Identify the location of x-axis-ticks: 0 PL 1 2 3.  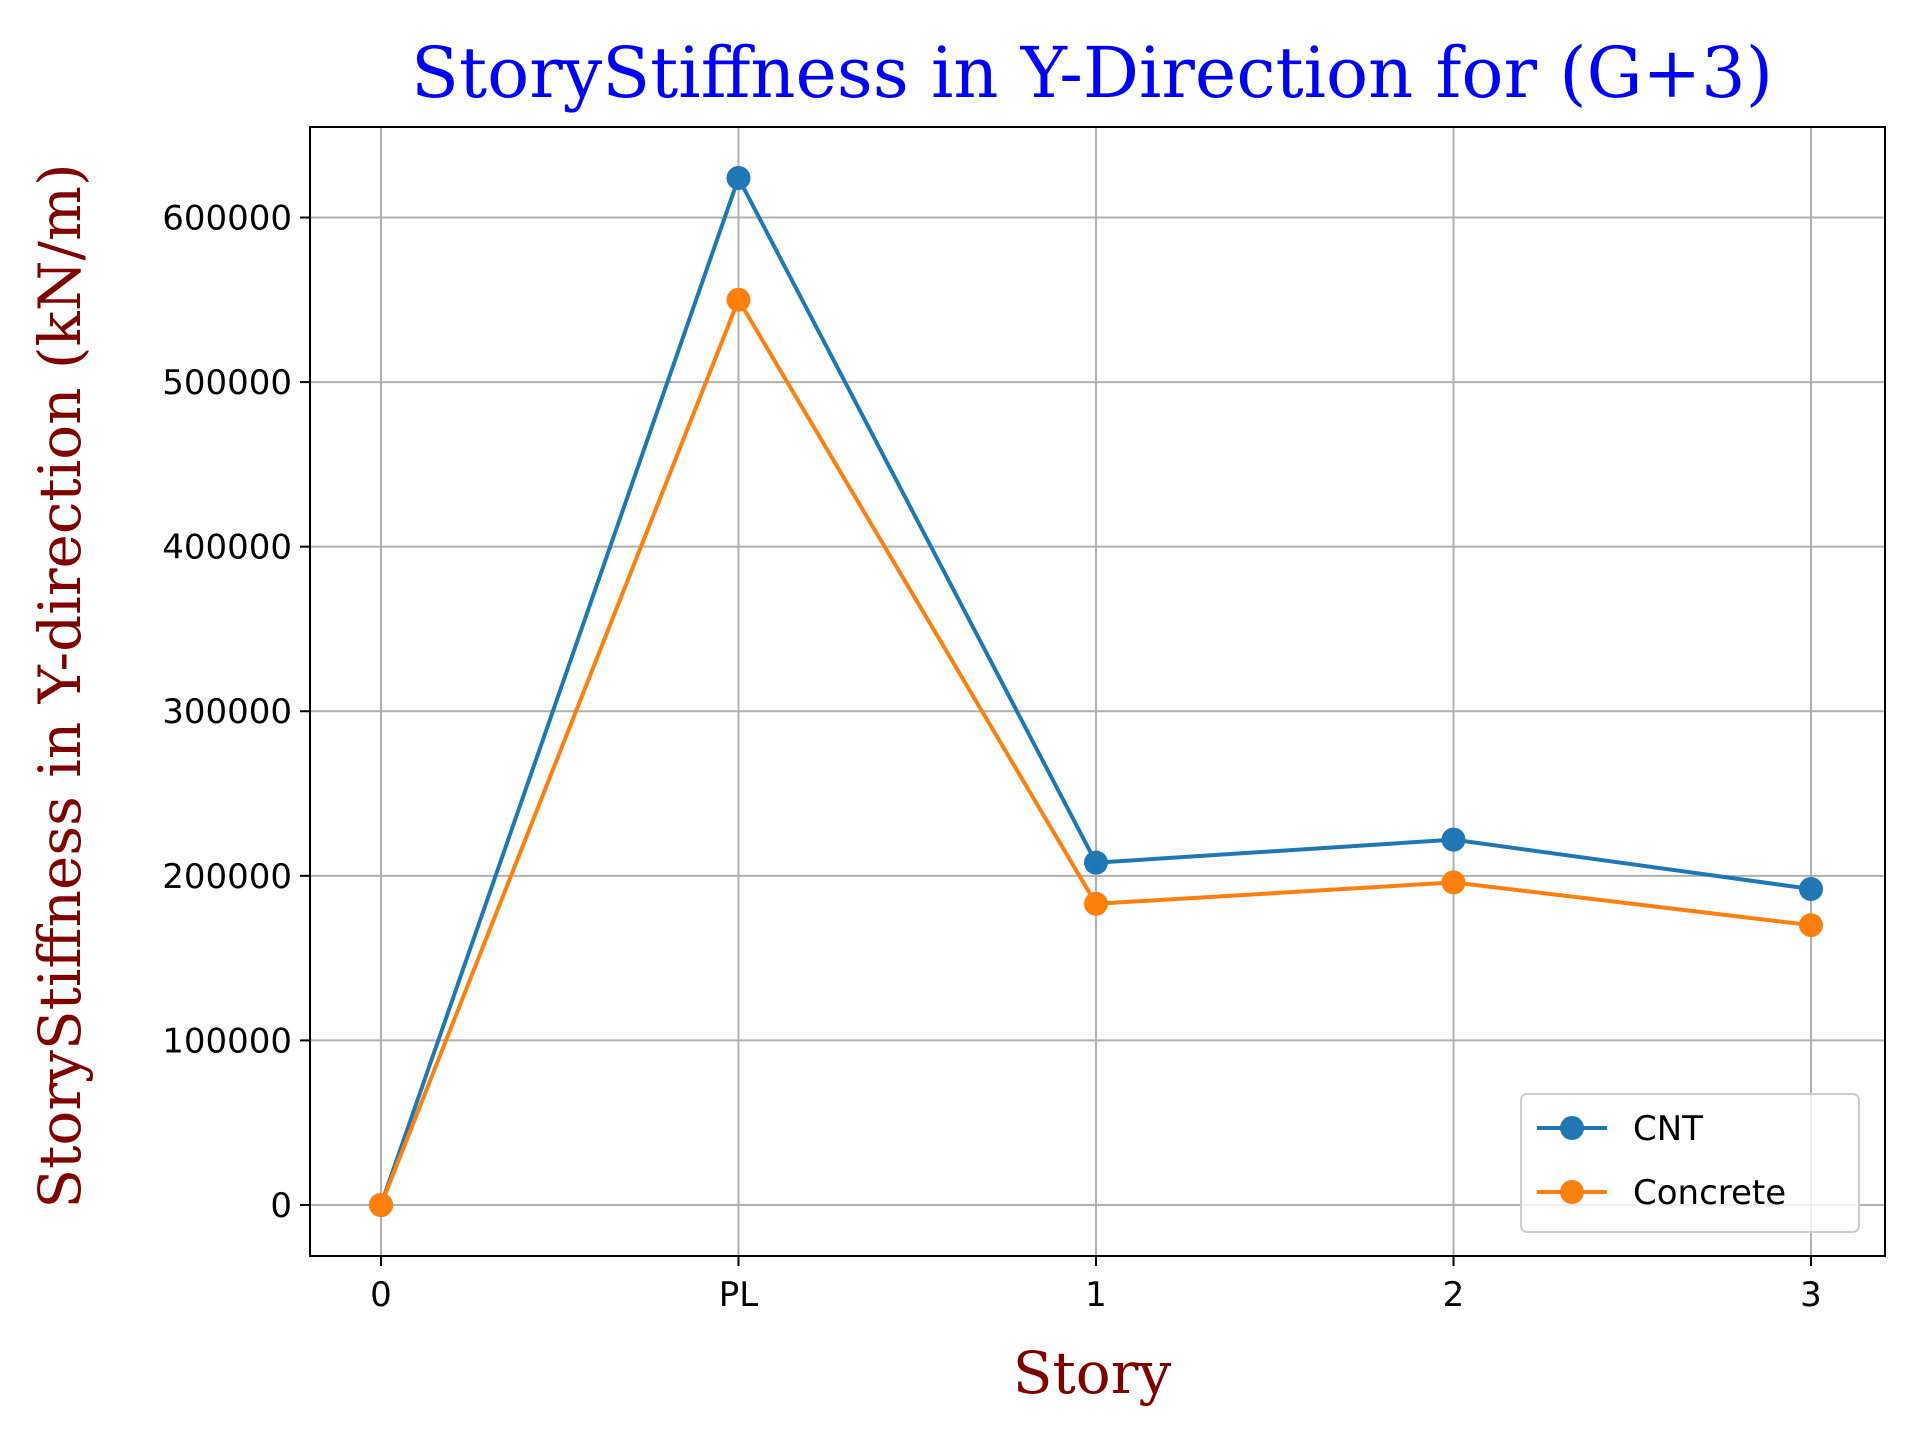
(1096, 1285).